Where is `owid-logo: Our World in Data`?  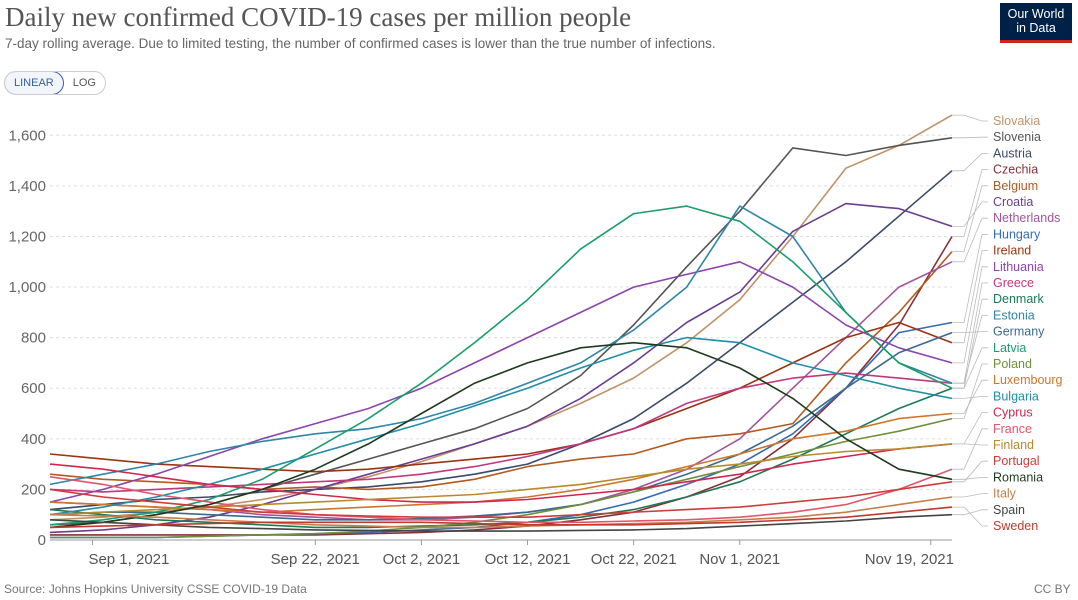 owid-logo: Our World in Data is located at coordinates (1036, 23).